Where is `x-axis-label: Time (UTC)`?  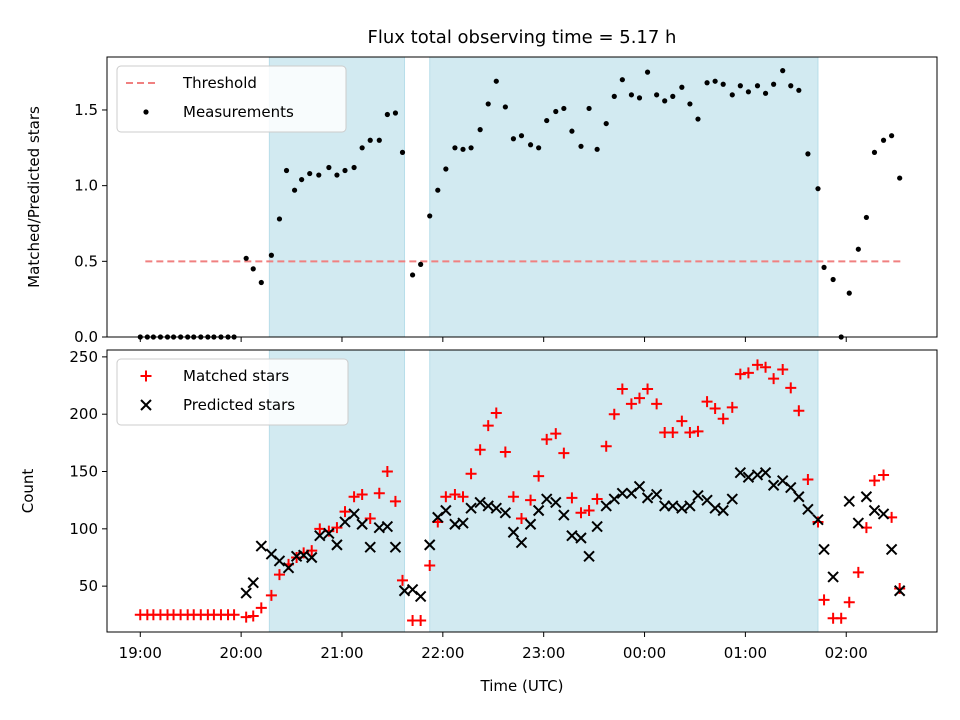
x-axis-label: Time (UTC) is located at coordinates (522, 686).